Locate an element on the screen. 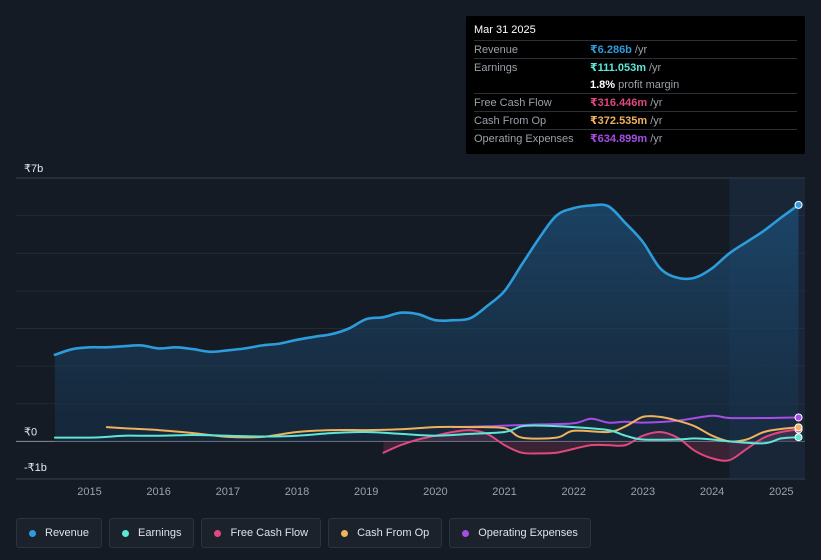 Image resolution: width=821 pixels, height=560 pixels. tooltip-row: Revenue ₹6.286b/yr is located at coordinates (635, 49).